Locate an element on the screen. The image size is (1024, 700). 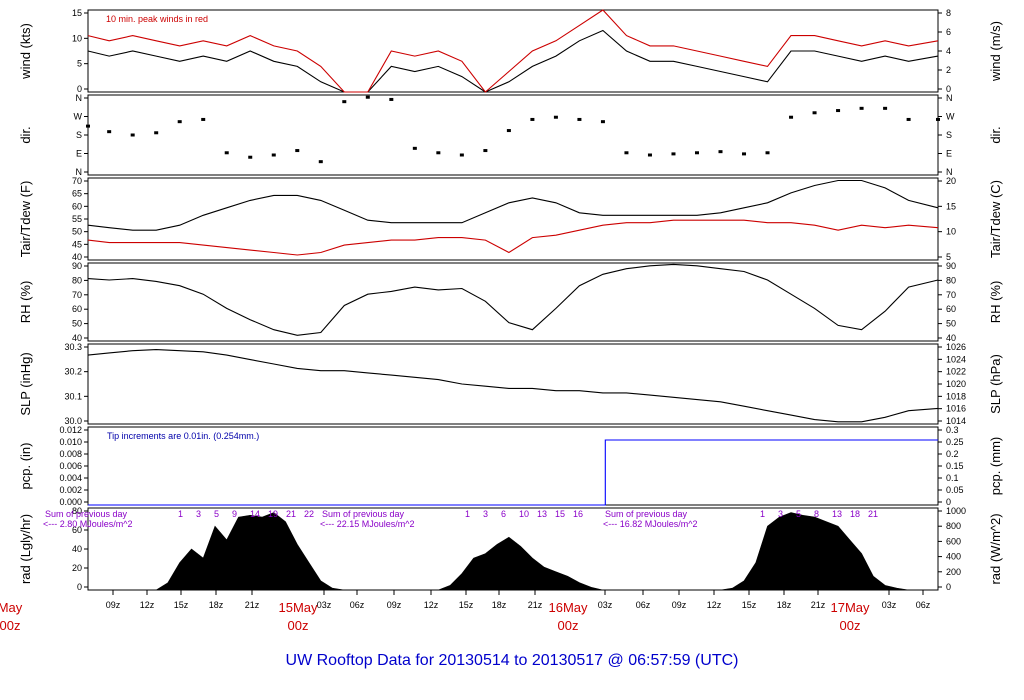
right-tick-label: 400 is located at coordinates (953, 557).